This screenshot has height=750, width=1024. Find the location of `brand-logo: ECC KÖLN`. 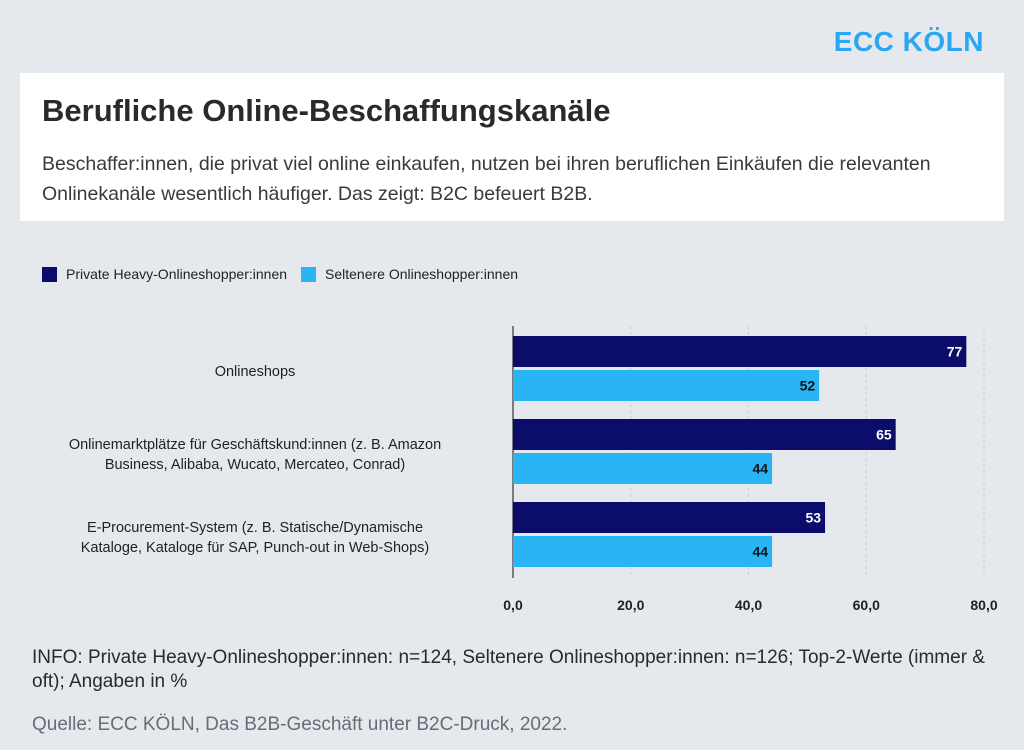

brand-logo: ECC KÖLN is located at coordinates (908, 41).